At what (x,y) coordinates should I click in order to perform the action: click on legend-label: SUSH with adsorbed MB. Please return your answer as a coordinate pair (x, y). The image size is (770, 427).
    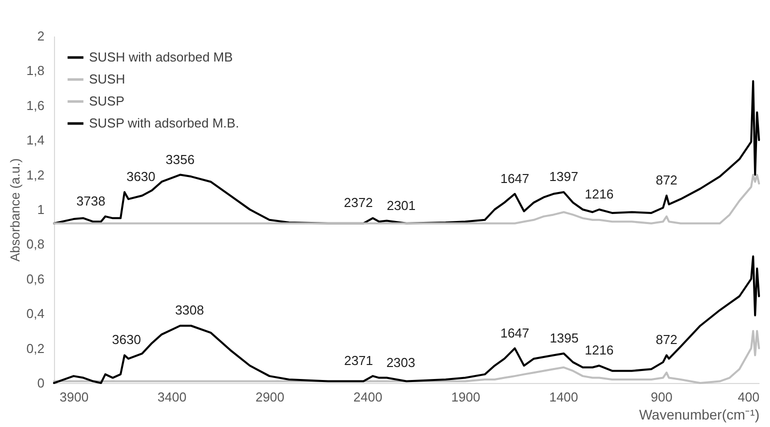
    Looking at the image, I should click on (161, 57).